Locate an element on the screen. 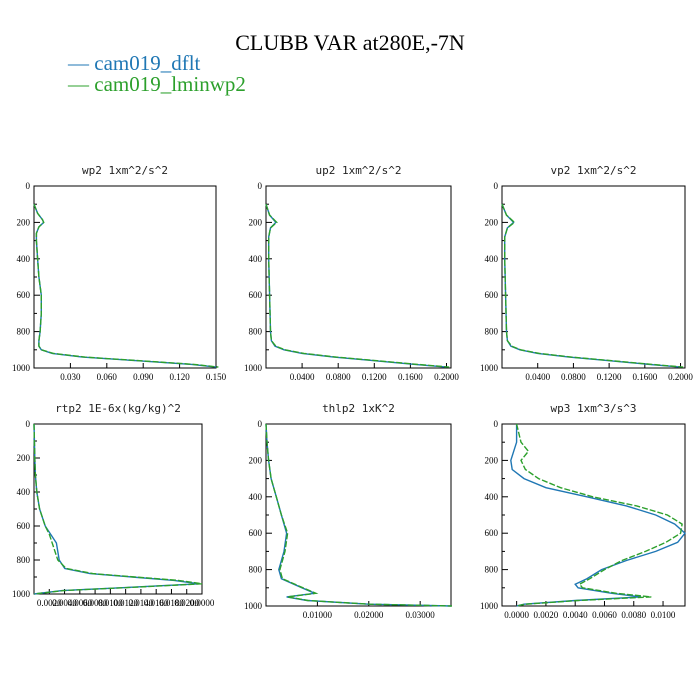  x-tick-label: 0.0140 is located at coordinates (141, 603).